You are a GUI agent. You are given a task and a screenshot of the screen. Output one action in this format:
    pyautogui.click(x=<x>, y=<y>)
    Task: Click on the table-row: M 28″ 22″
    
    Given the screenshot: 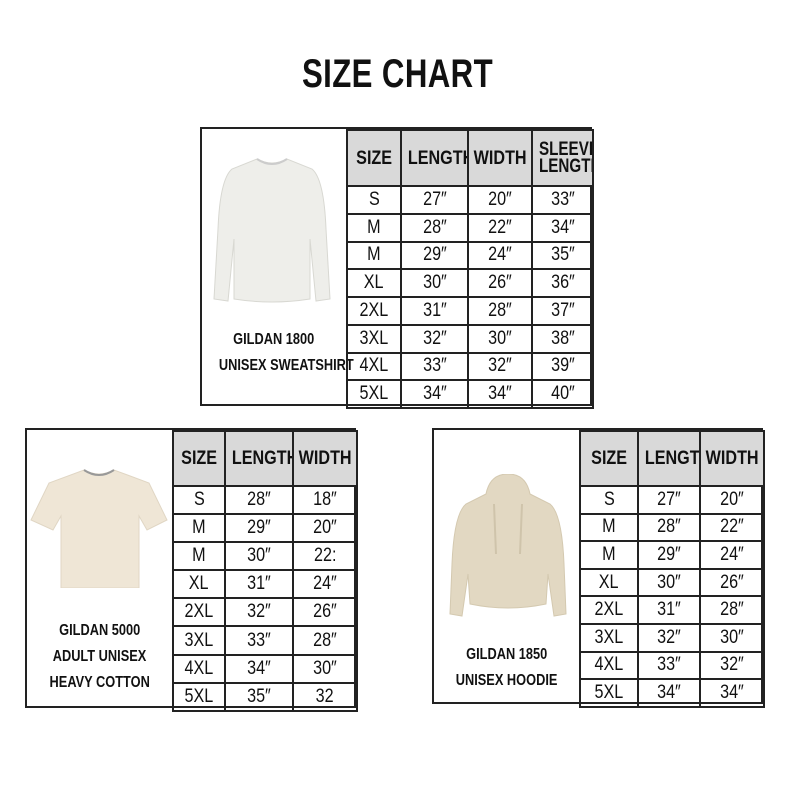 What is the action you would take?
    pyautogui.click(x=672, y=527)
    